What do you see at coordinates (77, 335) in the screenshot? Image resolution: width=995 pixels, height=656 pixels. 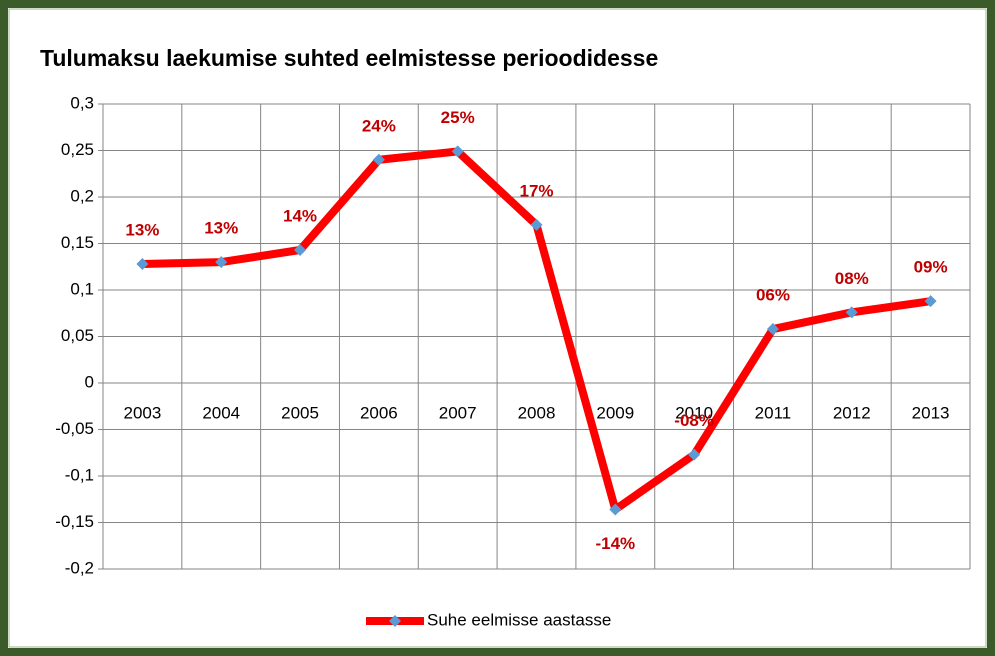 I see `y-tick-label: 0,05` at bounding box center [77, 335].